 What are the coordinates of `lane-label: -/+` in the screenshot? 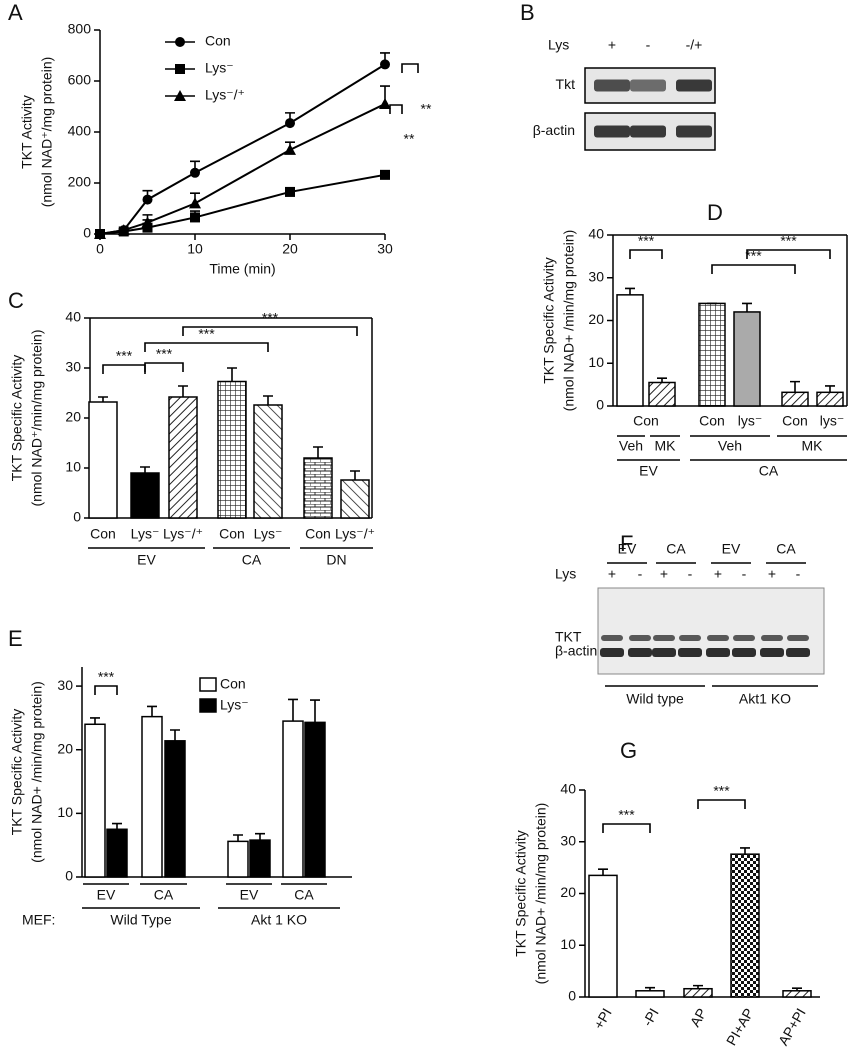 It's located at (694, 45).